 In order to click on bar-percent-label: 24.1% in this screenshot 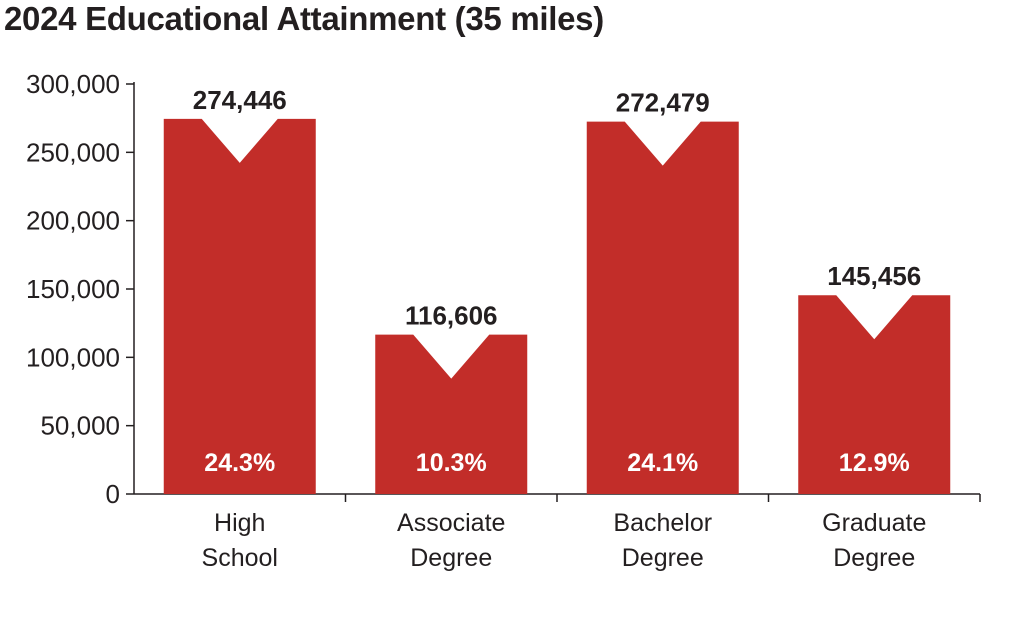, I will do `click(662, 463)`.